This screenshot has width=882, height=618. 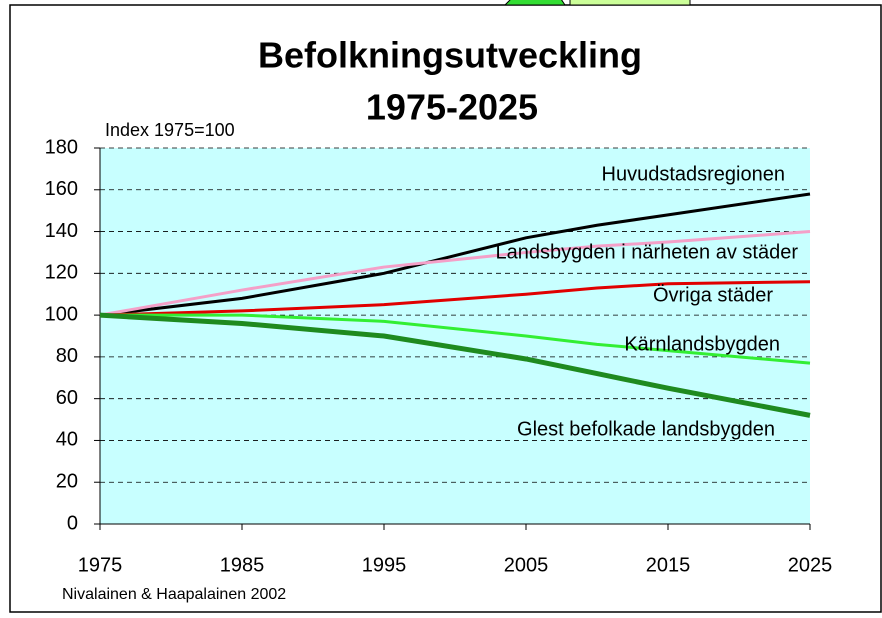 What do you see at coordinates (668, 565) in the screenshot?
I see `x-tick-label: 2015` at bounding box center [668, 565].